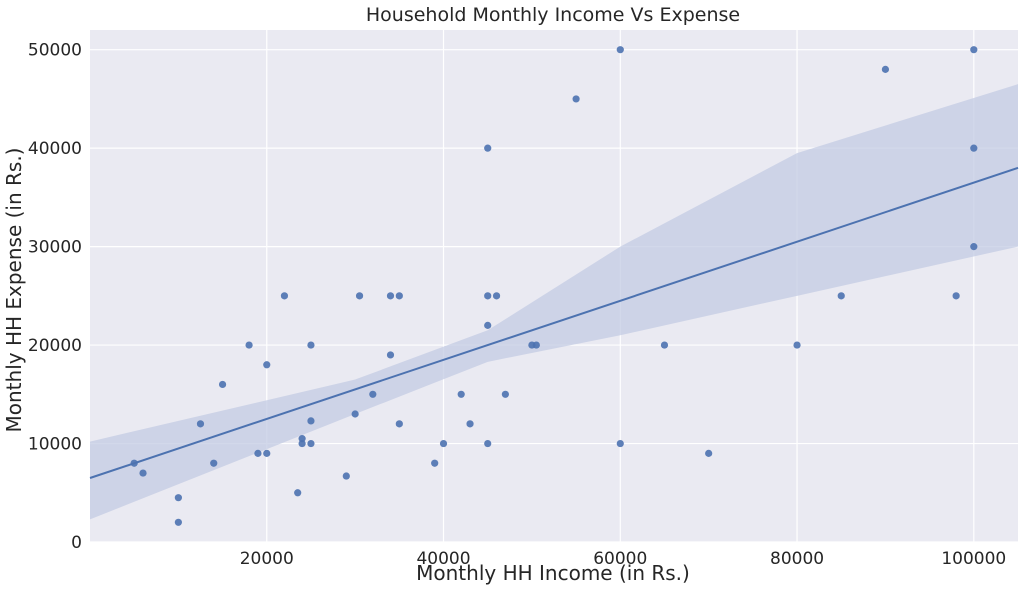  Describe the element at coordinates (55, 297) in the screenshot. I see `y-tick-labels: 0 10000 20000 30000 40000 50000` at that location.